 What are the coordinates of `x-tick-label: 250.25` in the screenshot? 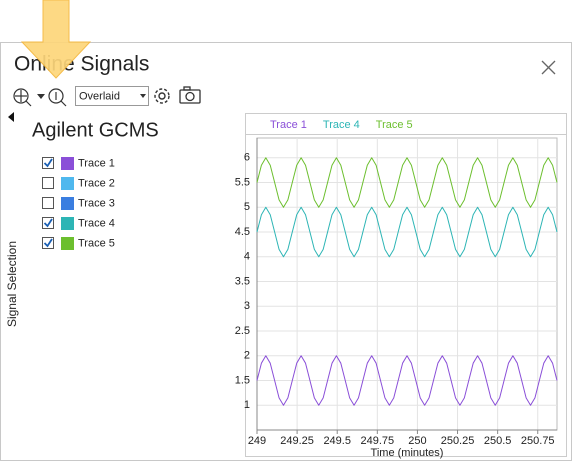 It's located at (458, 441).